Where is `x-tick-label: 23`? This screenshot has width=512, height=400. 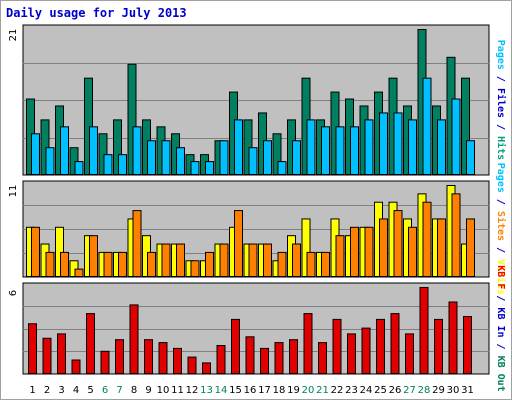 x-tick-label: 23 is located at coordinates (351, 390).